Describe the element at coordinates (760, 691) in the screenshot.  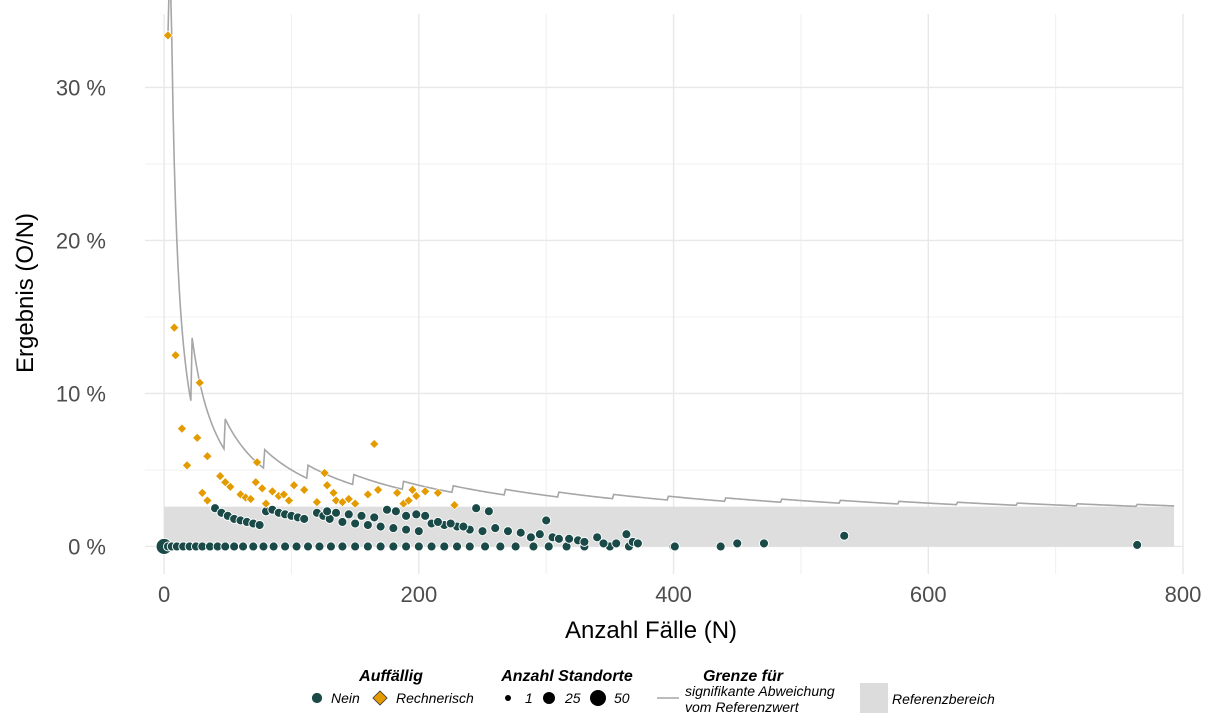
I see `legend-label-grenze-line1: signifikante Abweichung` at that location.